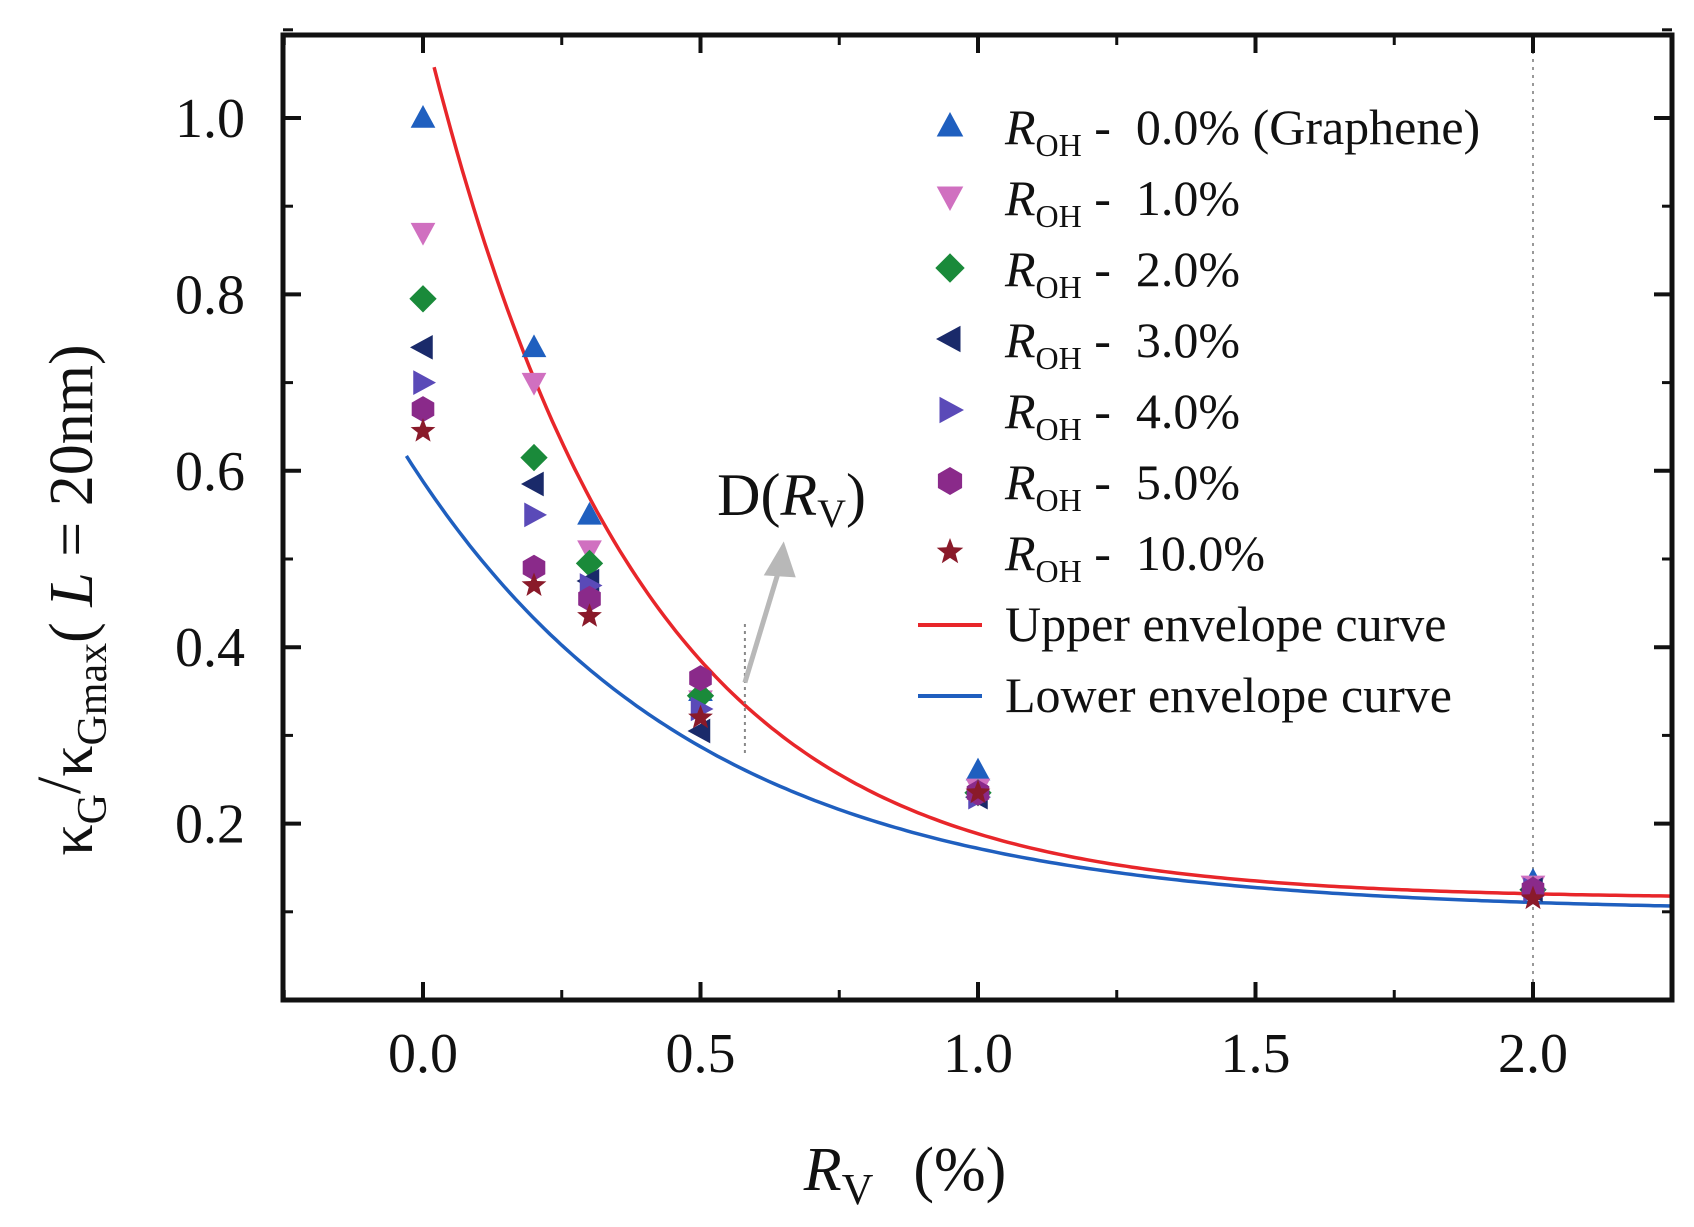 The image size is (1694, 1227). What do you see at coordinates (1225, 624) in the screenshot?
I see `legend-label: Upper envelope curve` at bounding box center [1225, 624].